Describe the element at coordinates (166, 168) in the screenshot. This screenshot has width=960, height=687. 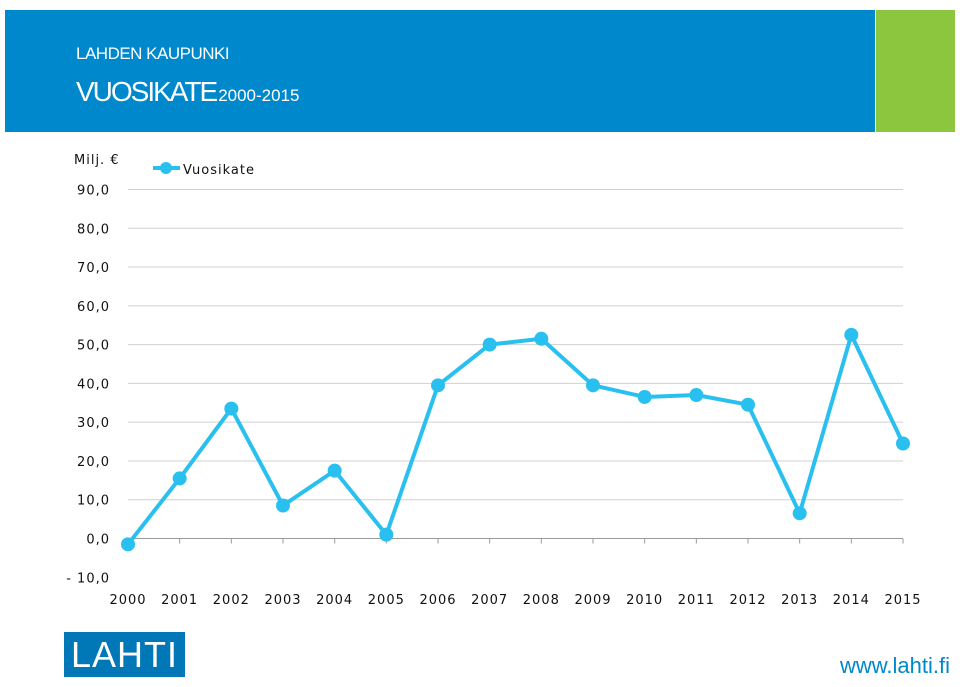
I see `legend-marker-icon` at that location.